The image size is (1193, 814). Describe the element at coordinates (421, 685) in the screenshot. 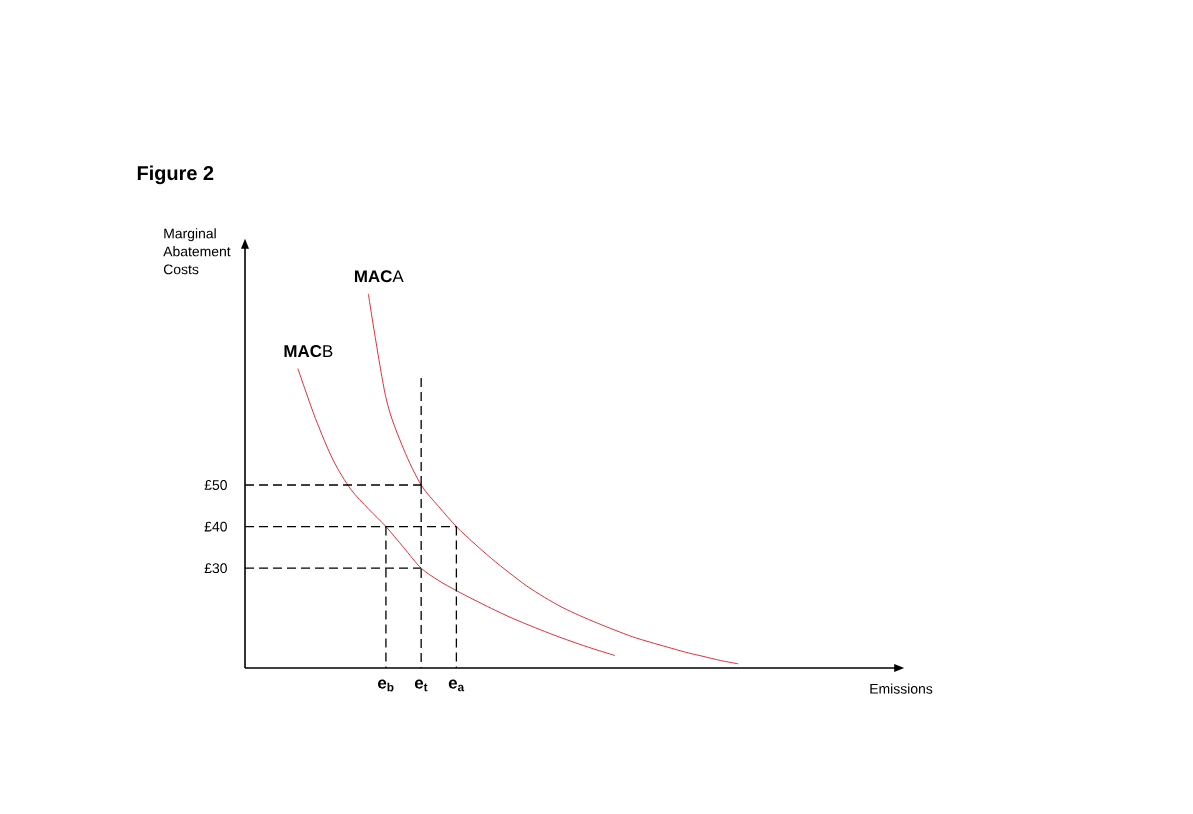

I see `x-tick-label: e$_{t}$` at that location.